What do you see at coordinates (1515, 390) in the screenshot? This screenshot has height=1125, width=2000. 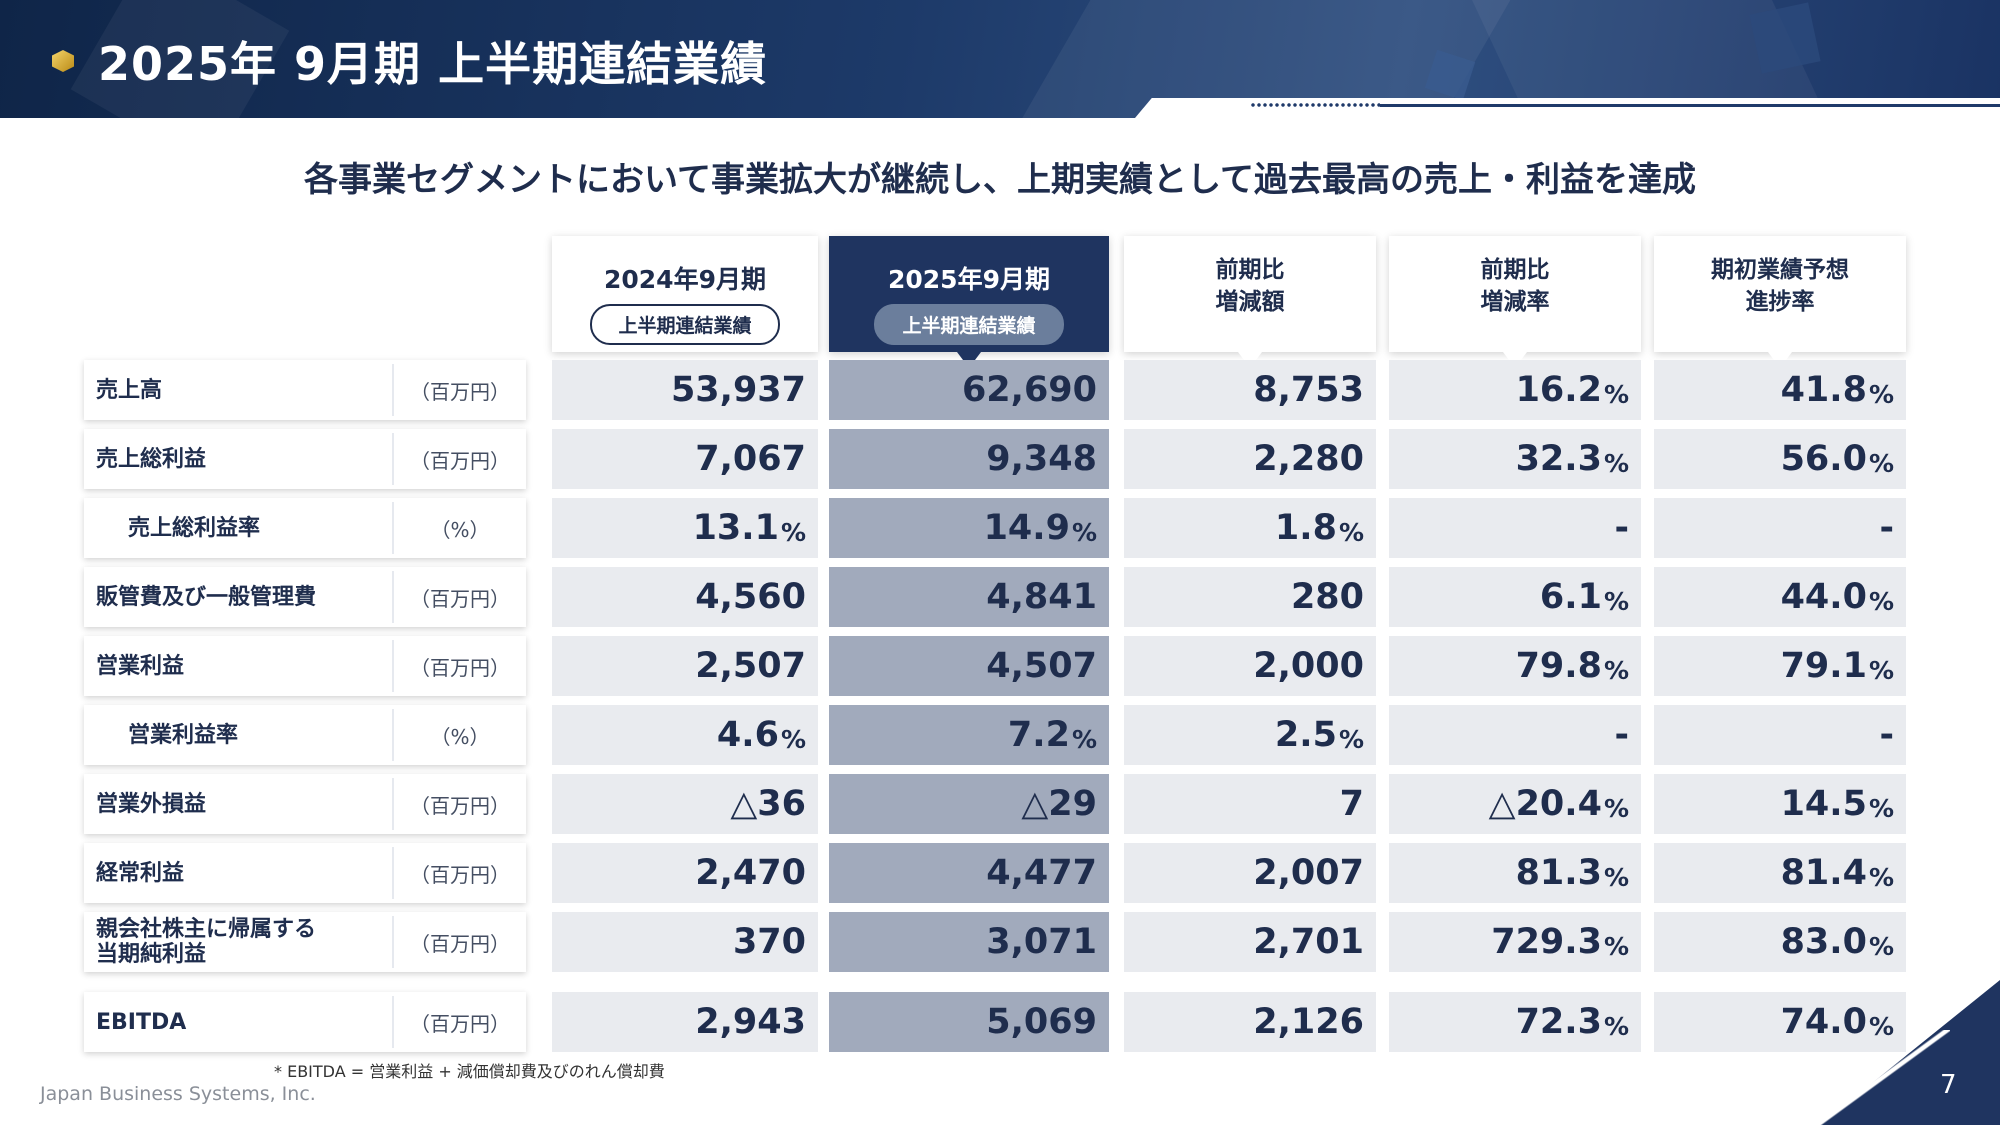 I see `cell-change-rate: 16.2%` at bounding box center [1515, 390].